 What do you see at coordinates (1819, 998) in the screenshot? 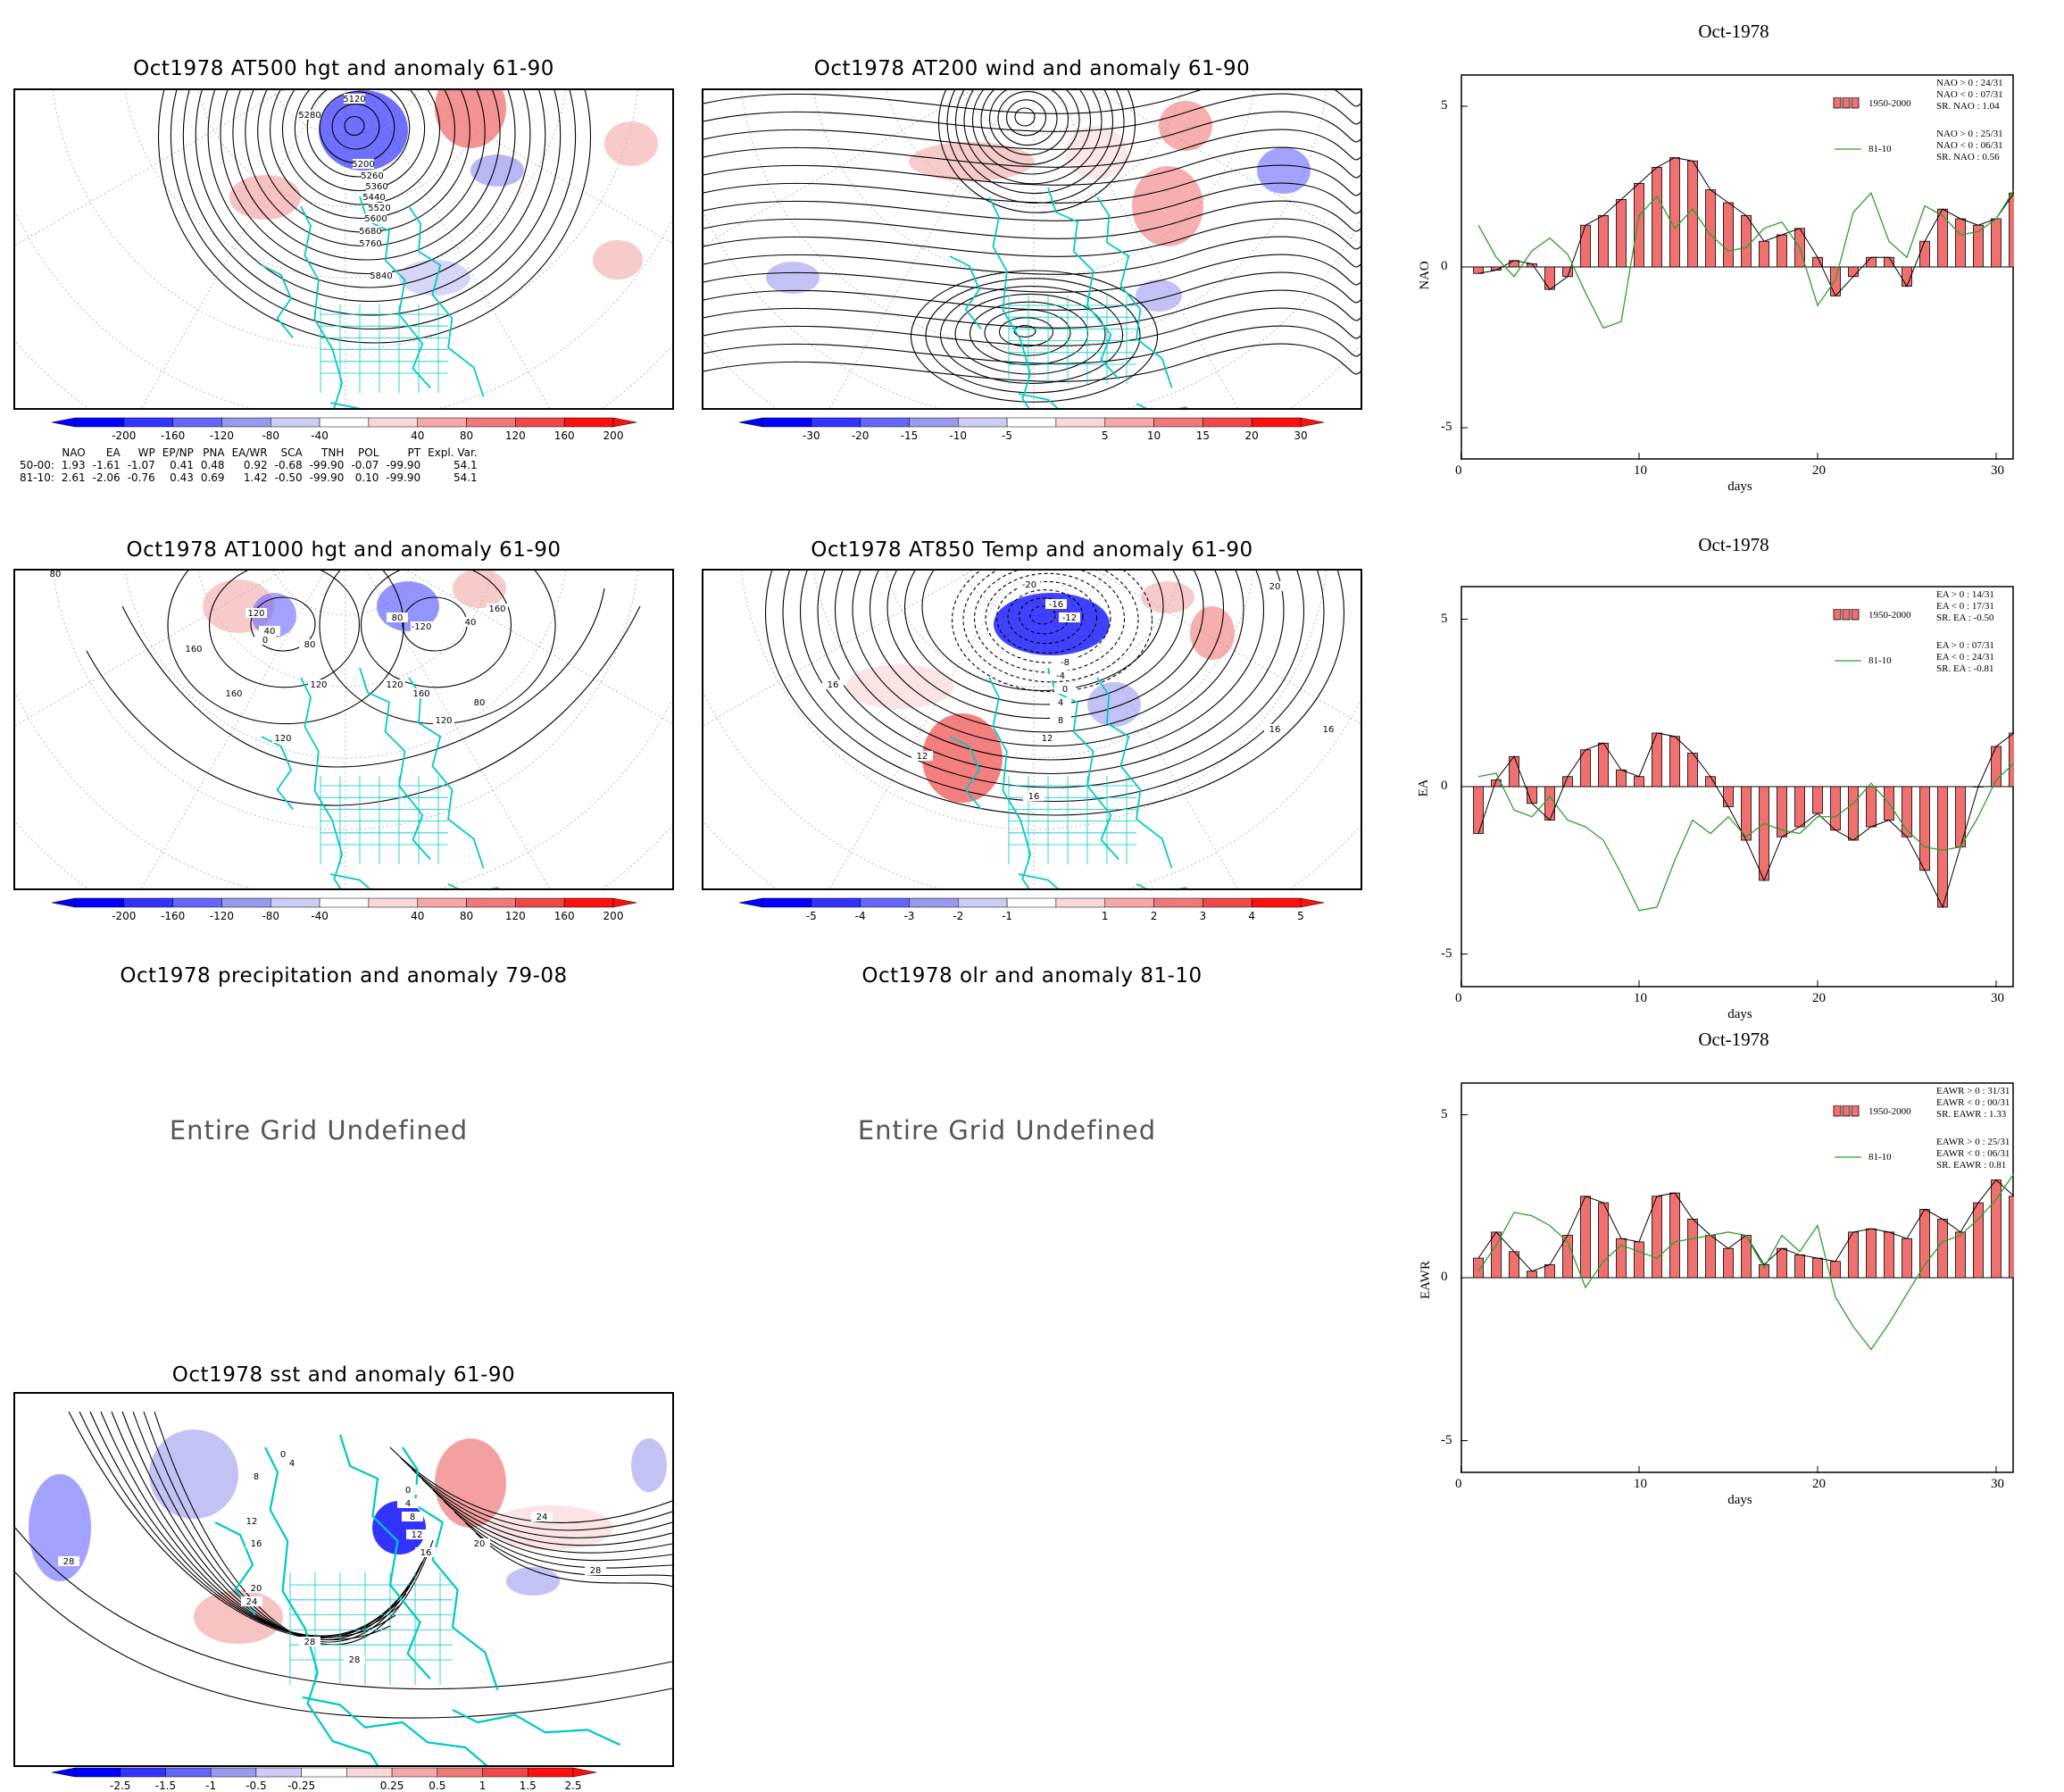
I see `x-tick-label: 20` at bounding box center [1819, 998].